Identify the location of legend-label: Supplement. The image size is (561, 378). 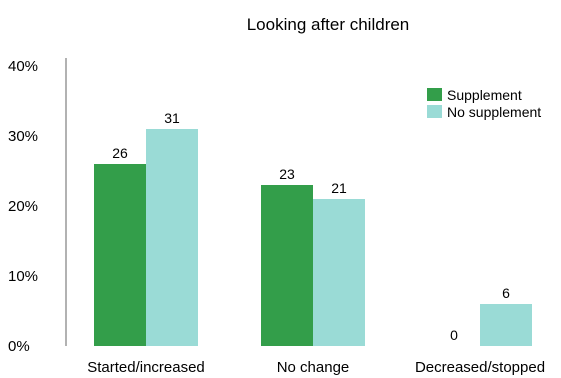
(484, 95).